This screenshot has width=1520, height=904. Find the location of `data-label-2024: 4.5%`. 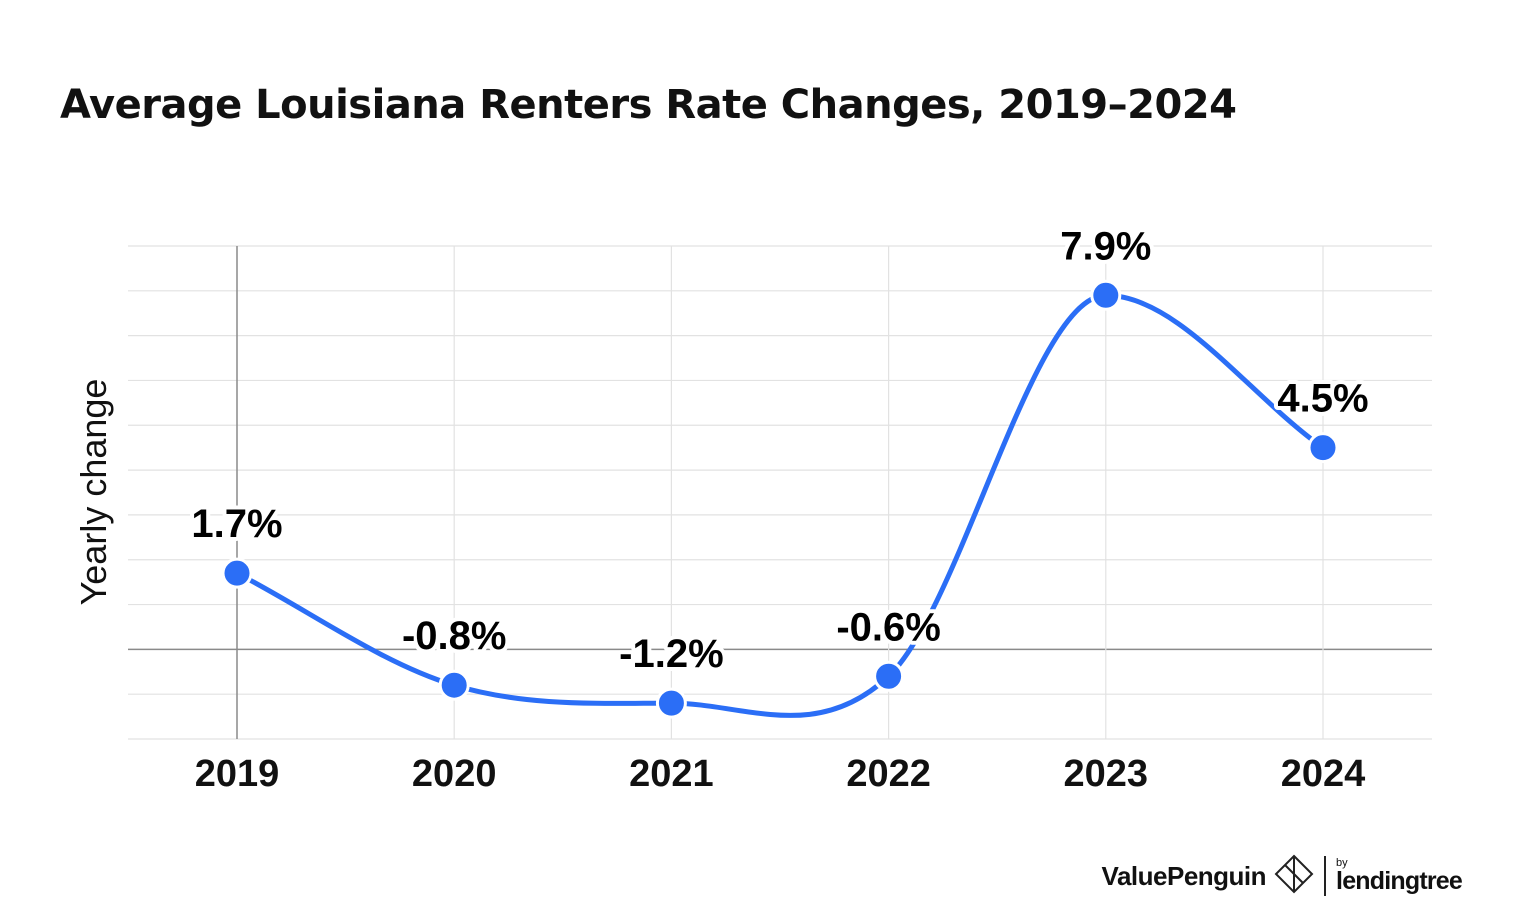

data-label-2024: 4.5% is located at coordinates (1322, 399).